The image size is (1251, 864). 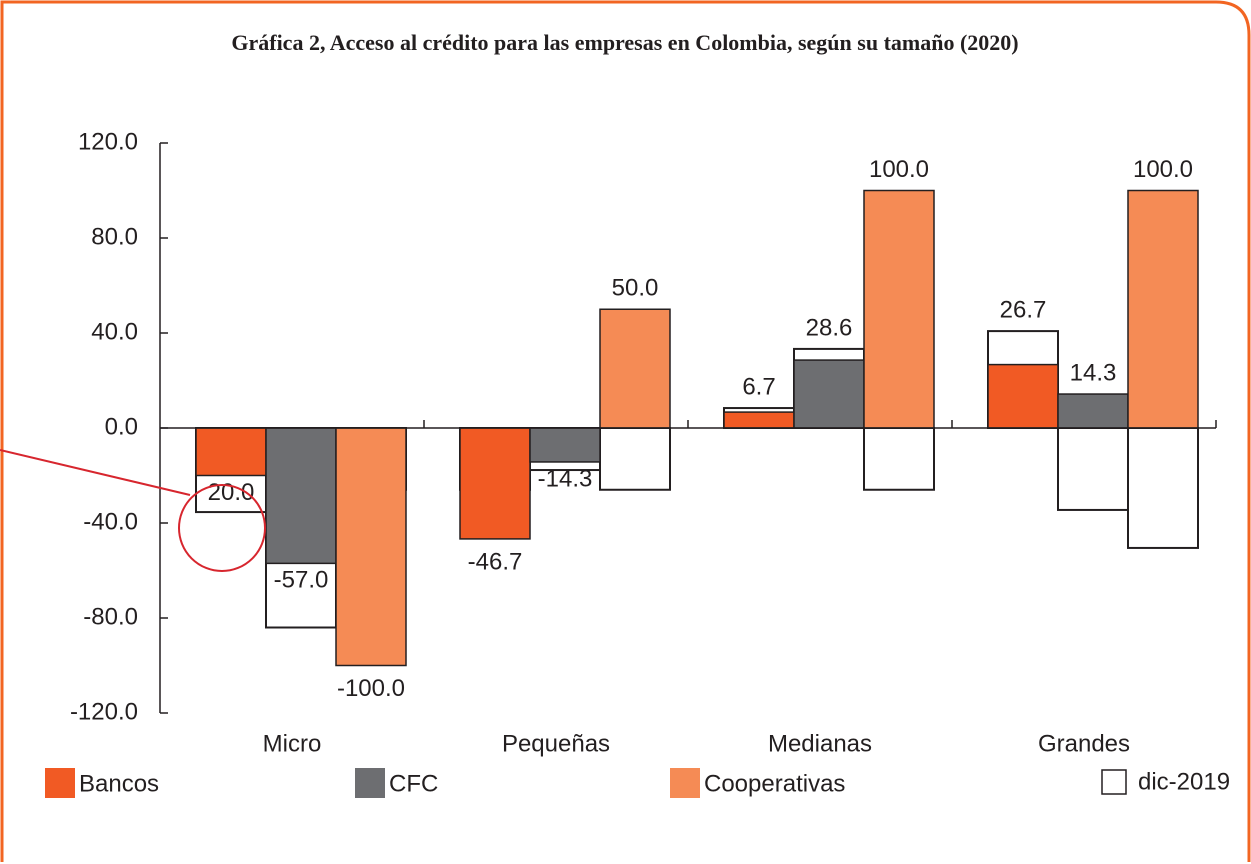 What do you see at coordinates (108, 141) in the screenshot?
I see `y-tick-label: 120.0` at bounding box center [108, 141].